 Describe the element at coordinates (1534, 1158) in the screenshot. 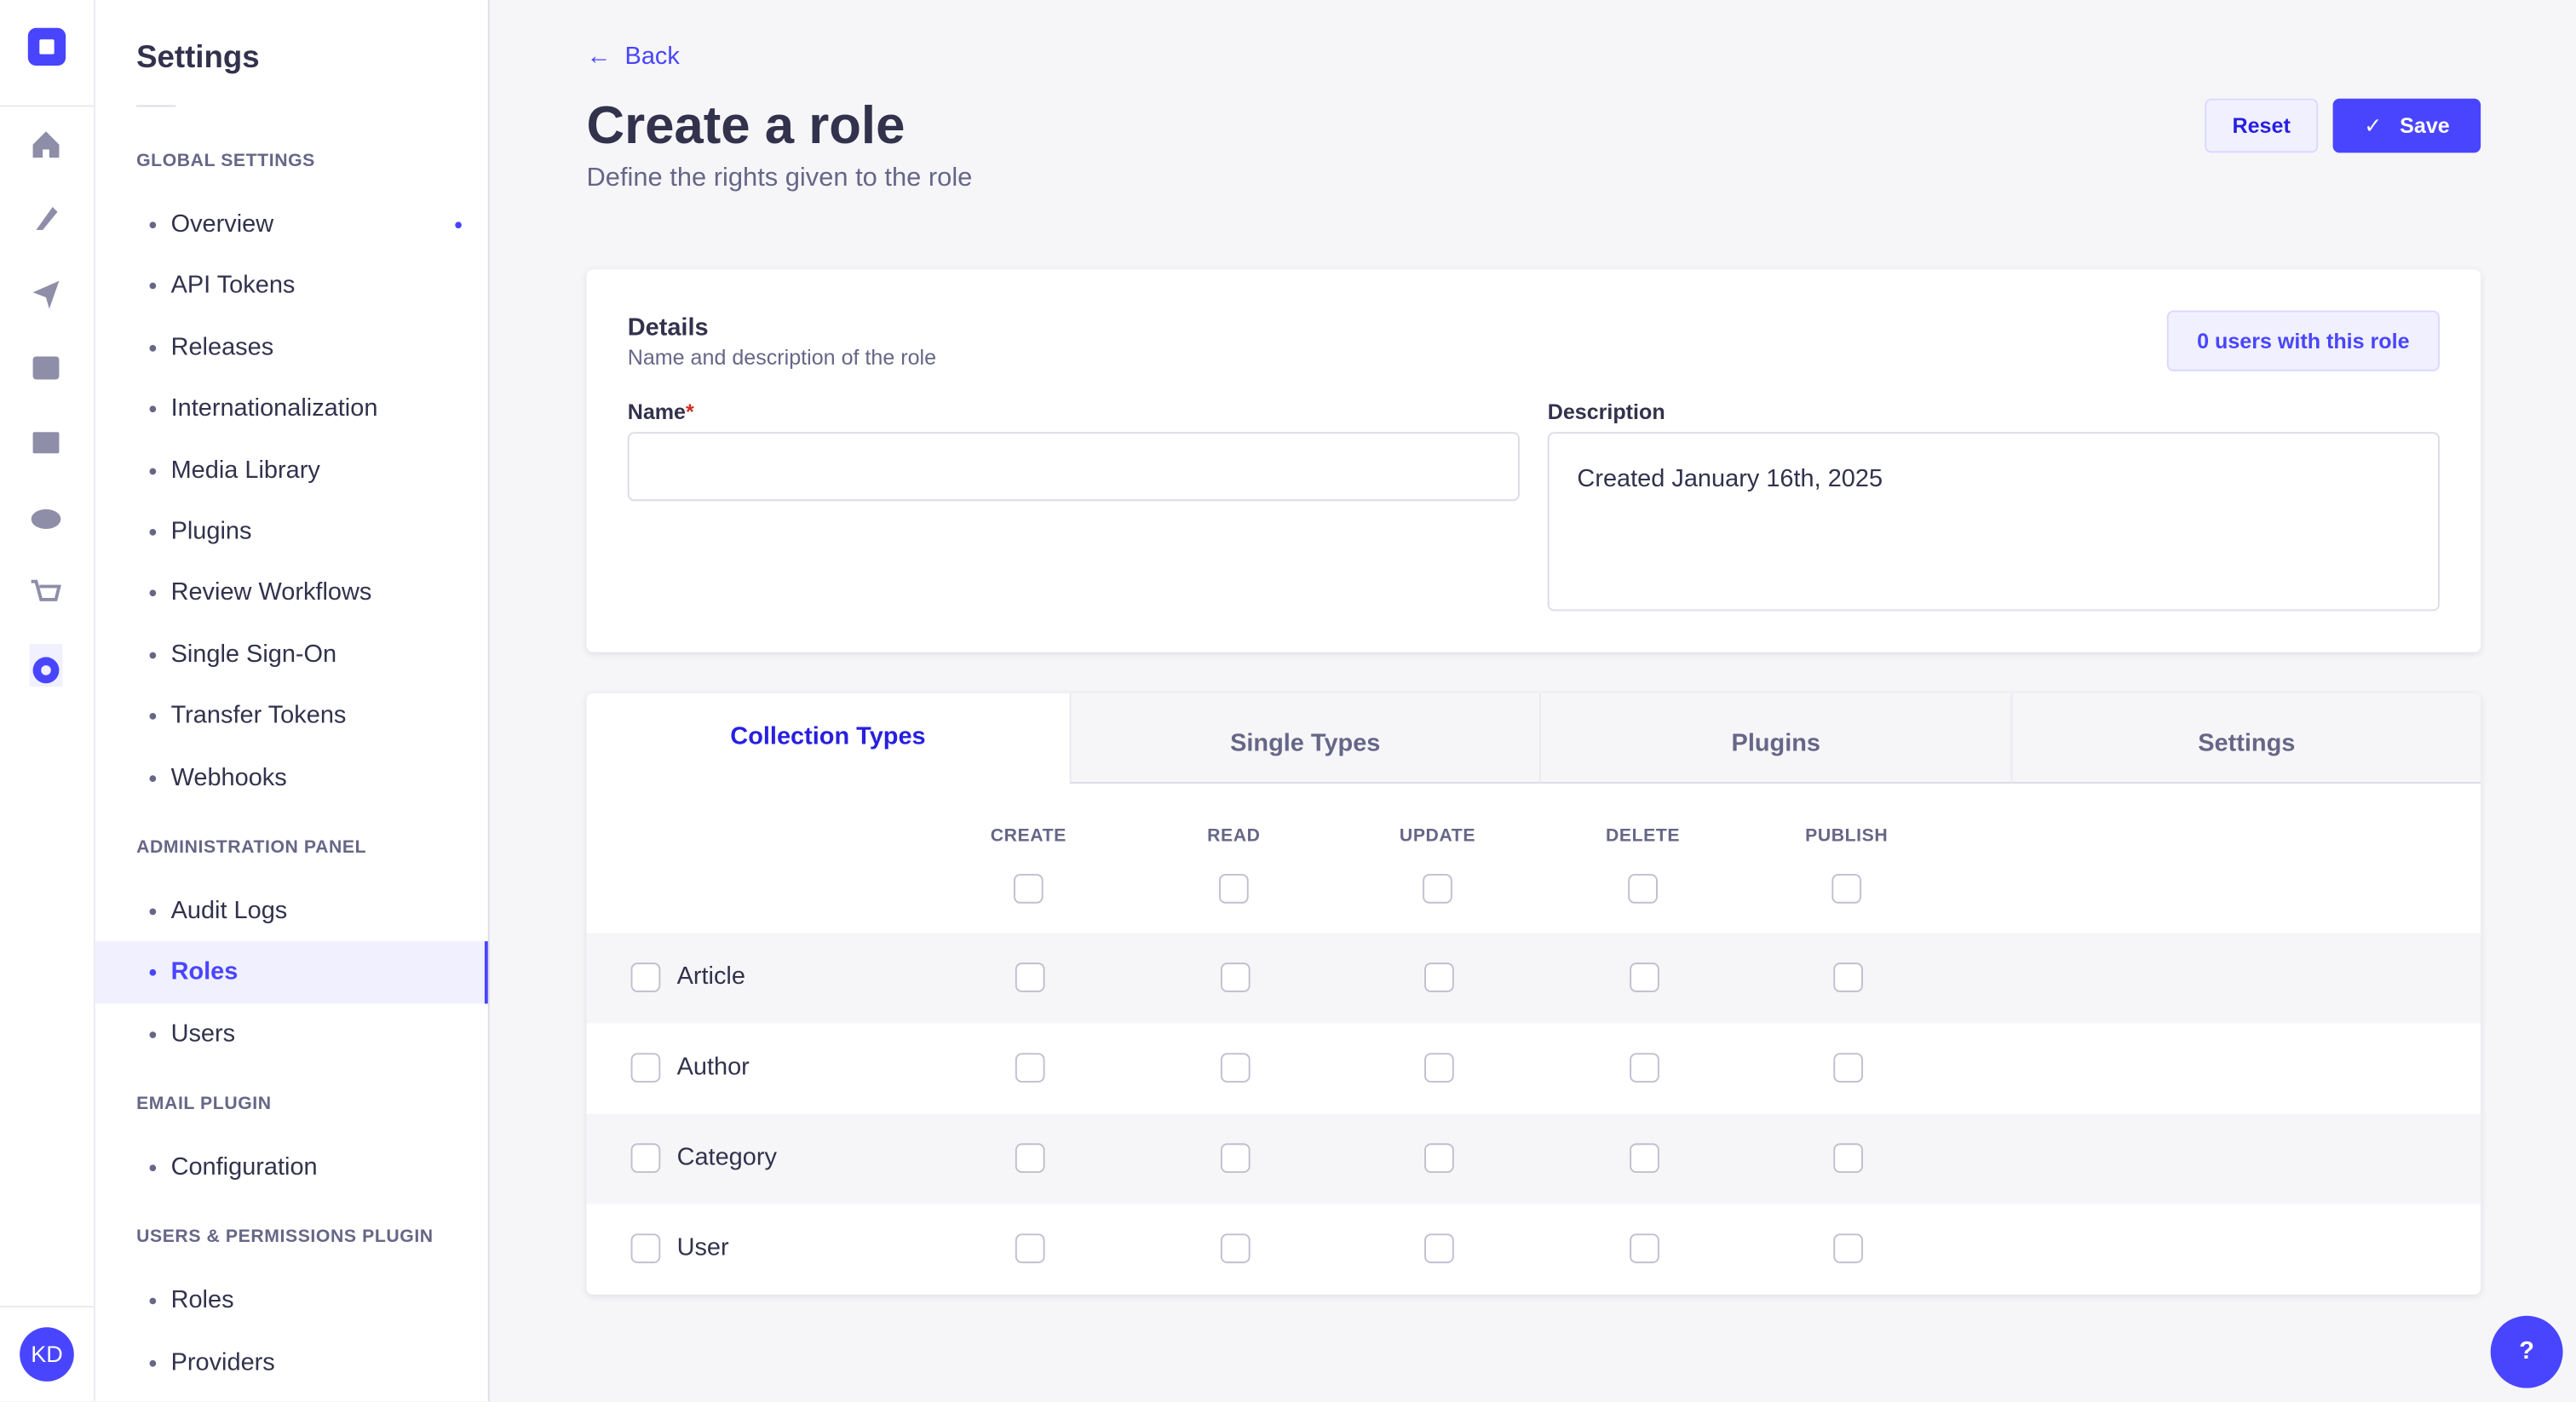

I see `permission-row: Category` at that location.